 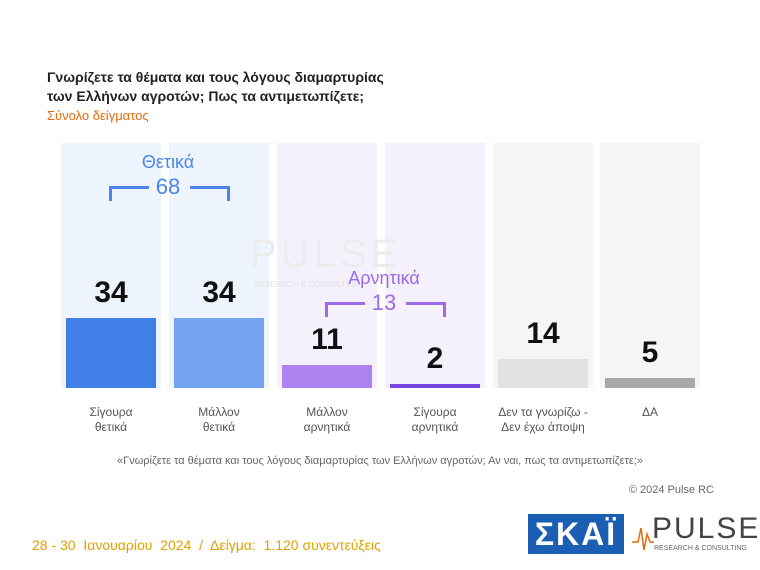 I want to click on value-label: 11, so click(x=327, y=340).